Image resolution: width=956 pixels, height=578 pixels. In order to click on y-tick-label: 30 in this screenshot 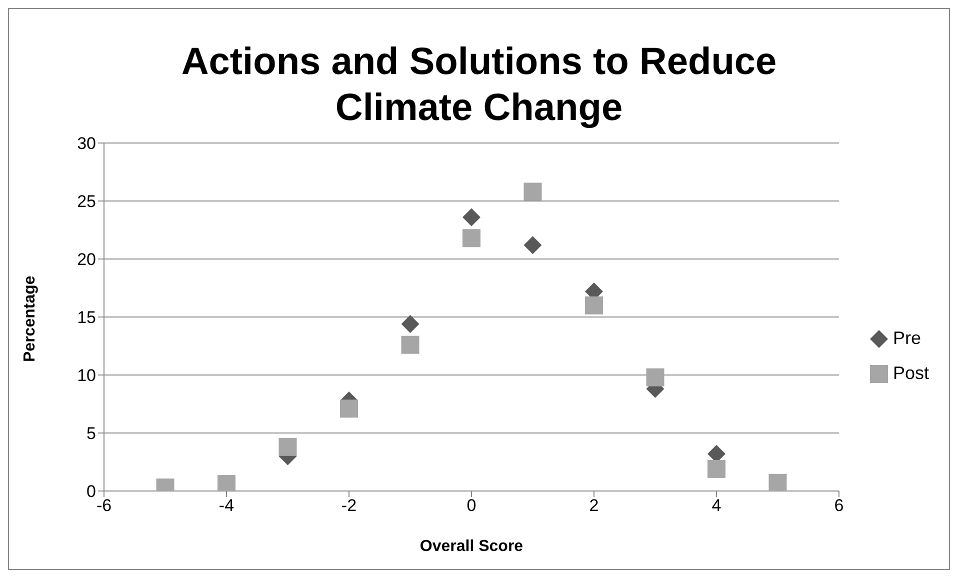, I will do `click(86, 144)`.